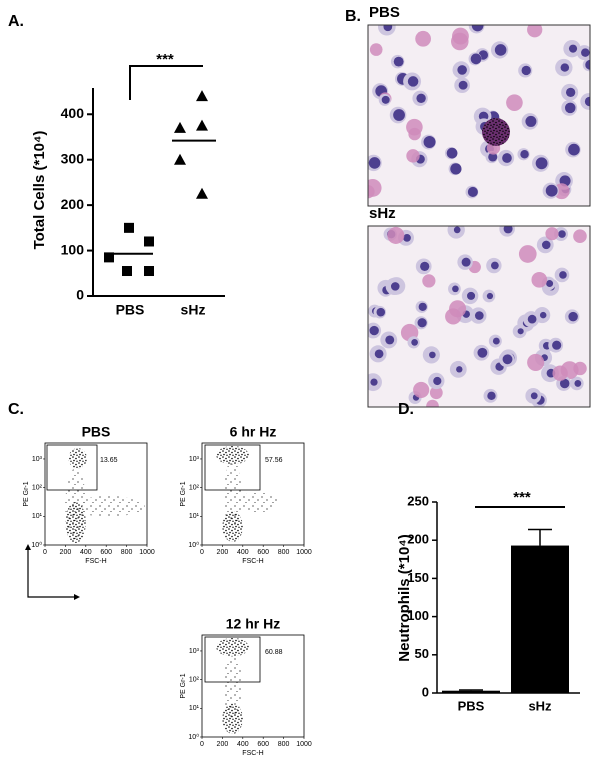 This screenshot has height=784, width=605. What do you see at coordinates (127, 552) in the screenshot?
I see `x-tick-label: 800` at bounding box center [127, 552].